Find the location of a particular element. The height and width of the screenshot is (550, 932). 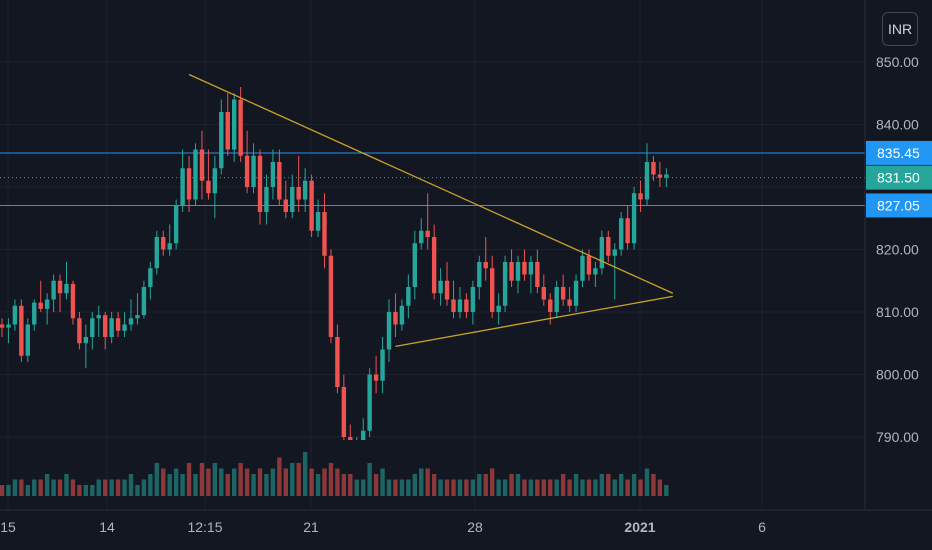

time-axis: 15 14 12:15 21 28 2021 6 is located at coordinates (383, 527).